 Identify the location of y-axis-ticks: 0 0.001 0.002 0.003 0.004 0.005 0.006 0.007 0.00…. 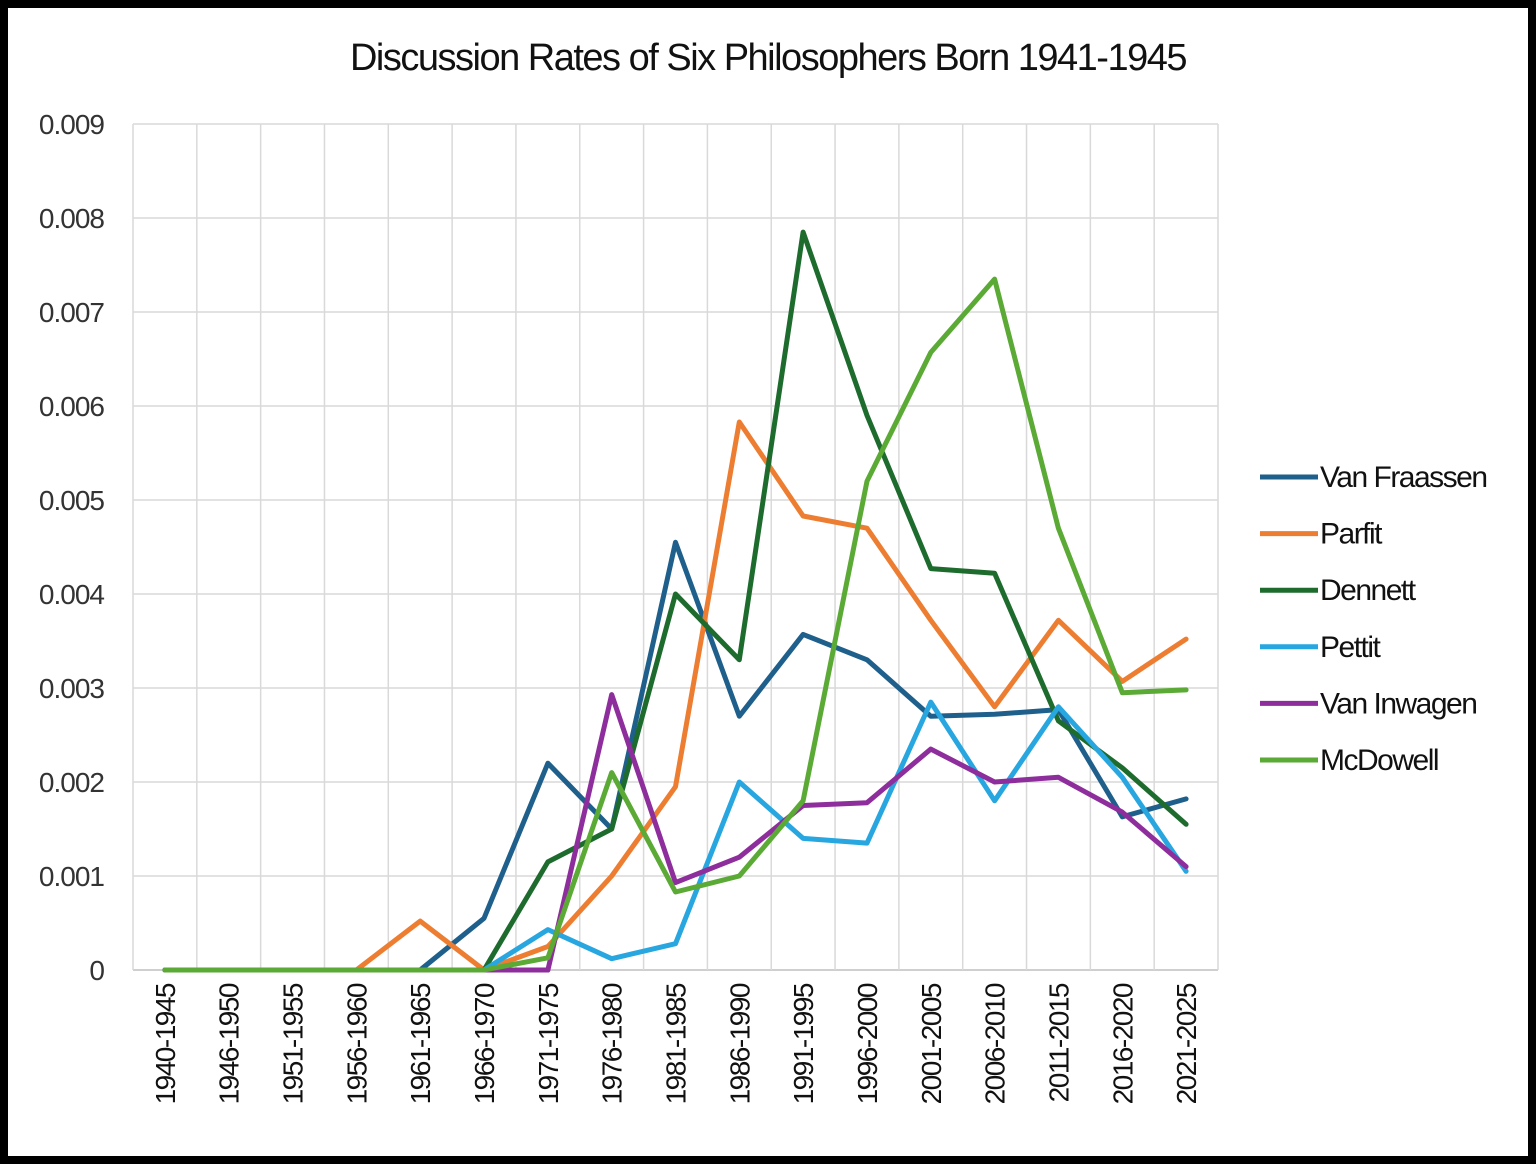
(72, 547).